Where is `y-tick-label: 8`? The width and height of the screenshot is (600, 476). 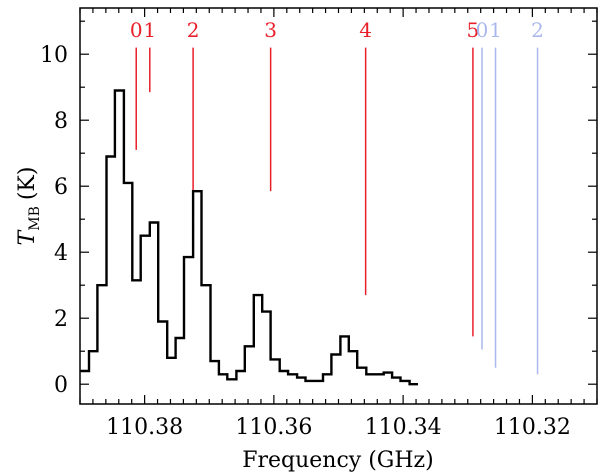 y-tick-label: 8 is located at coordinates (61, 121).